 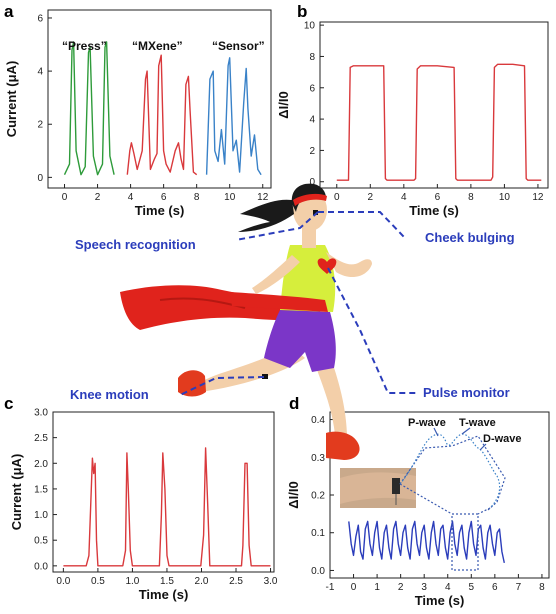 What do you see at coordinates (293, 494) in the screenshot?
I see `y-axis-title: ΔI/I0` at bounding box center [293, 494].